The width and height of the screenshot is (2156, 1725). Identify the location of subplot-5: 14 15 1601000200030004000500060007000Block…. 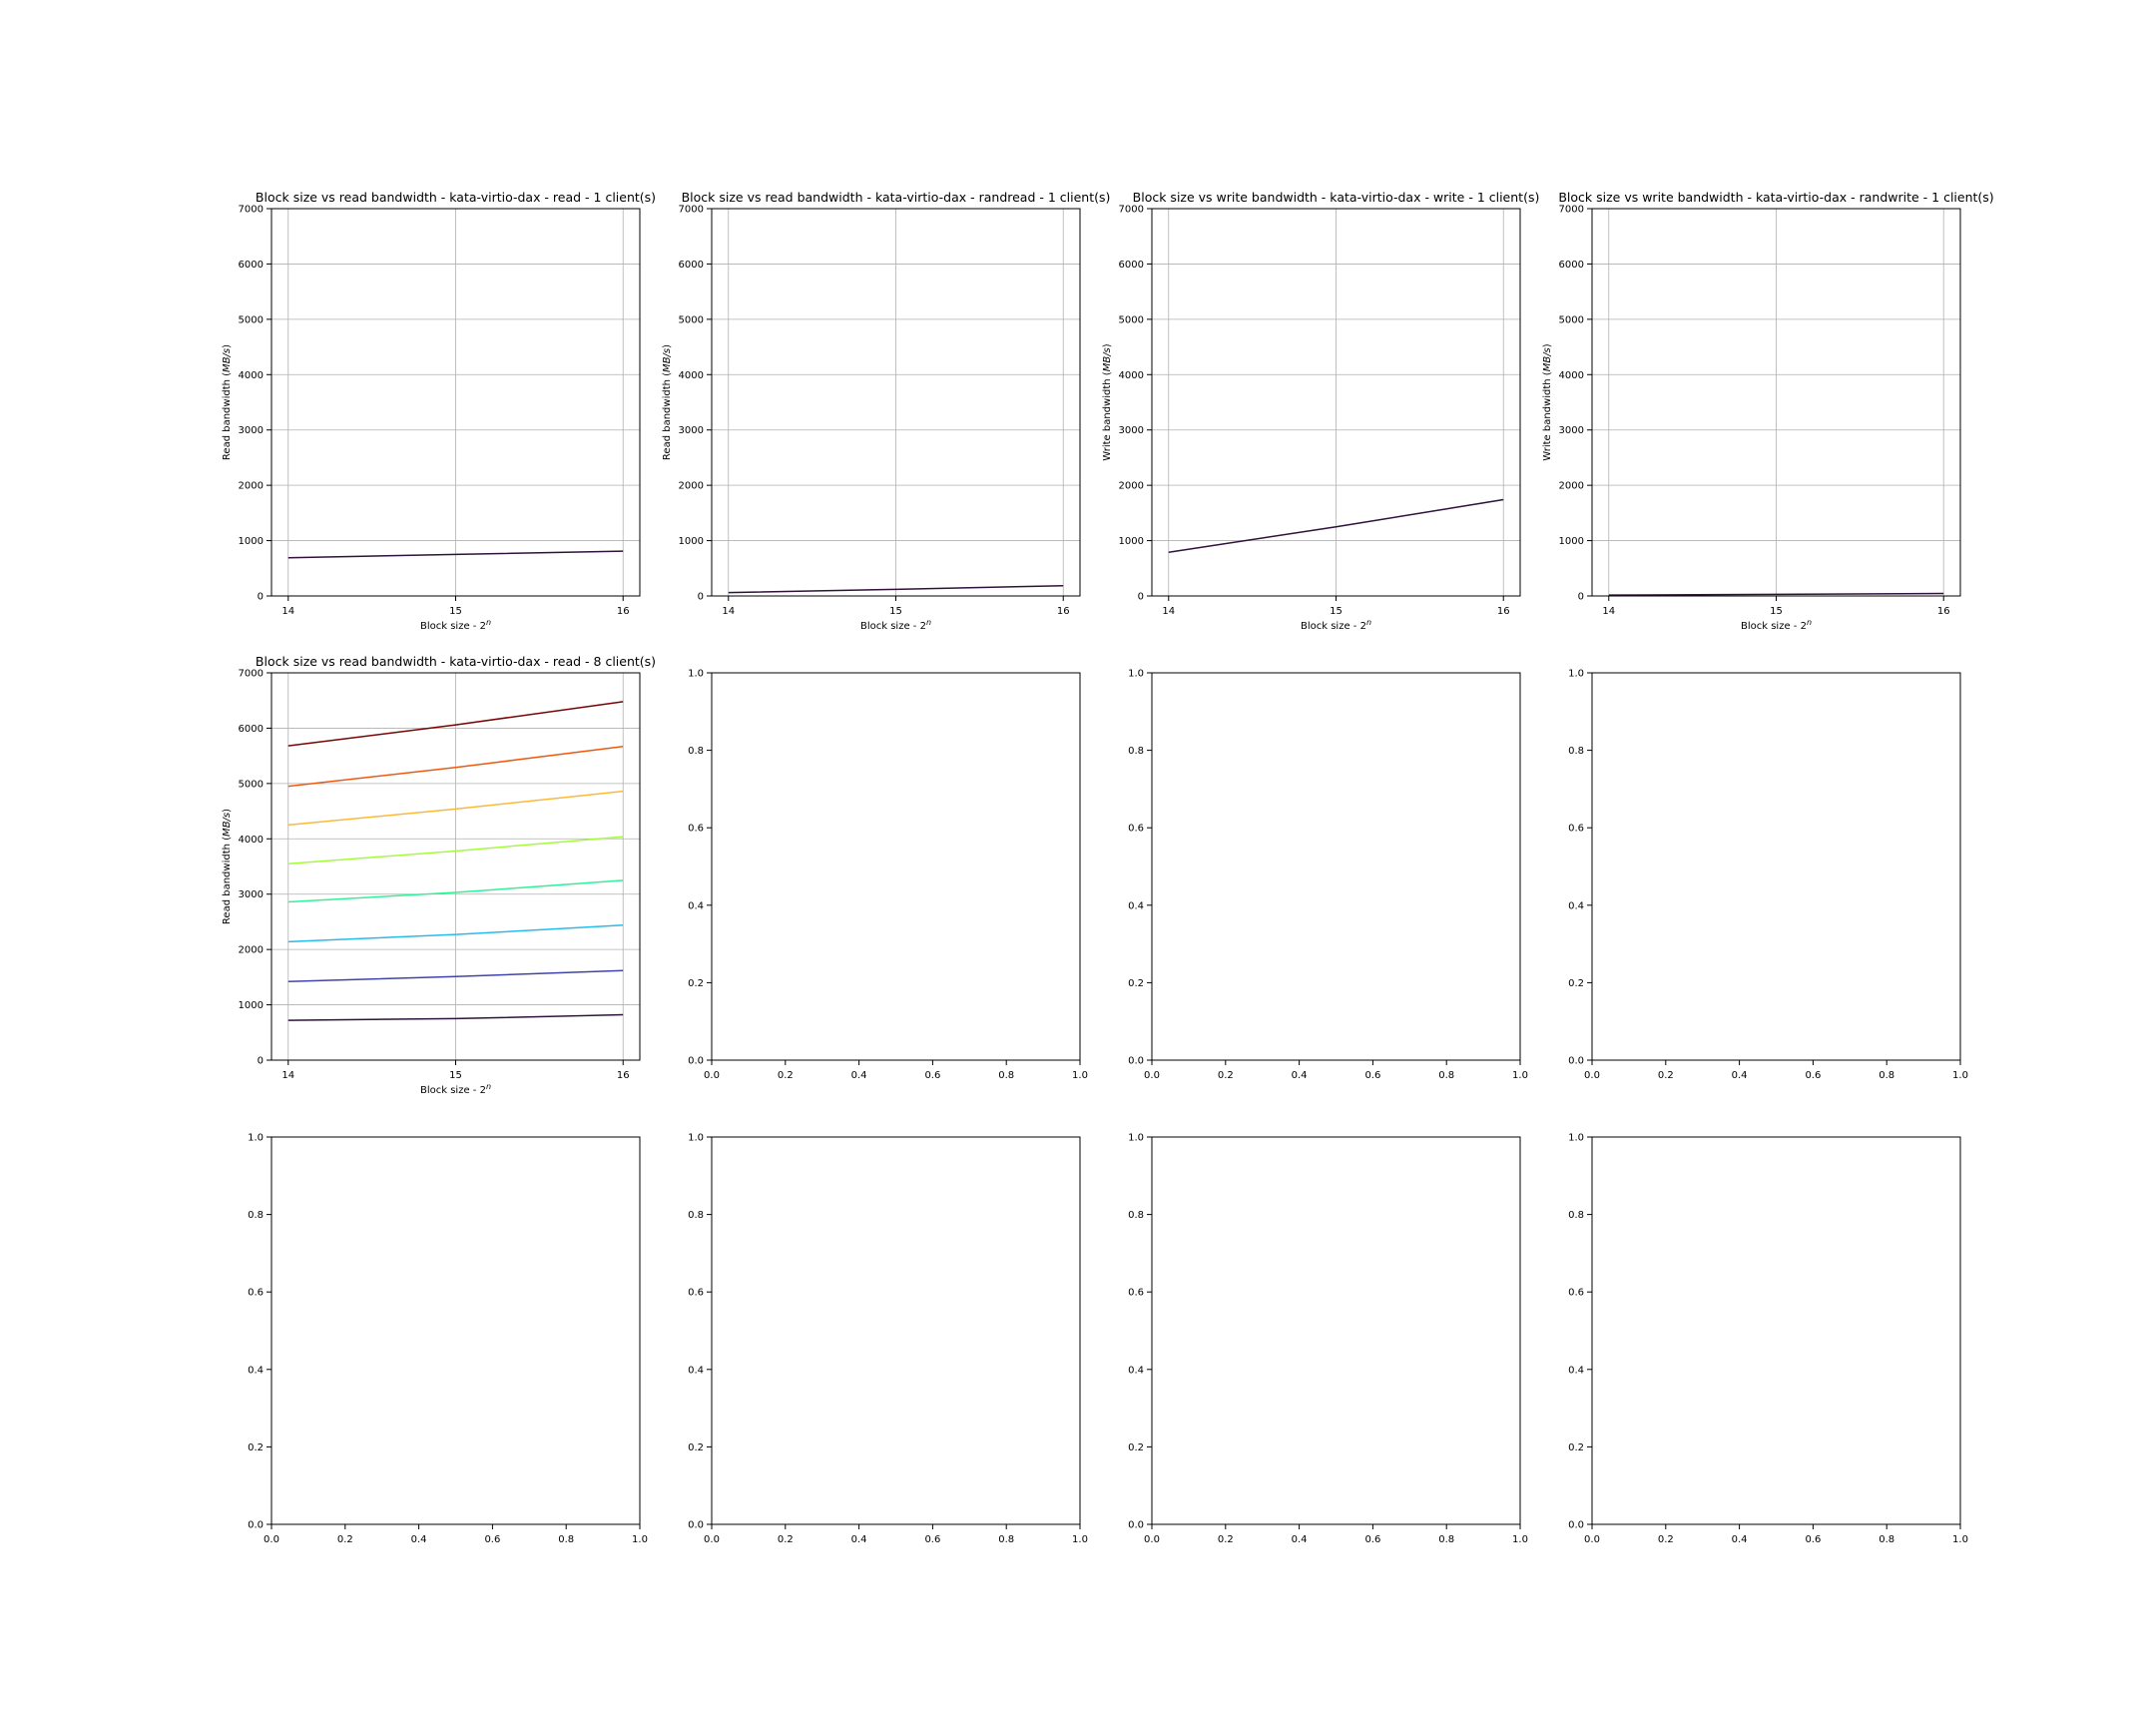
(439, 875).